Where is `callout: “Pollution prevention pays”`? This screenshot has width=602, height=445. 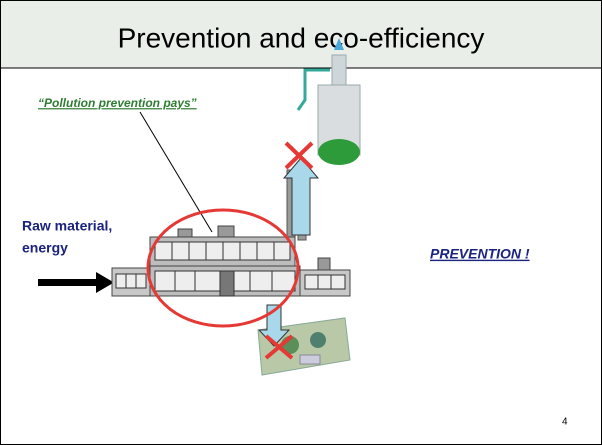 callout: “Pollution prevention pays” is located at coordinates (117, 103).